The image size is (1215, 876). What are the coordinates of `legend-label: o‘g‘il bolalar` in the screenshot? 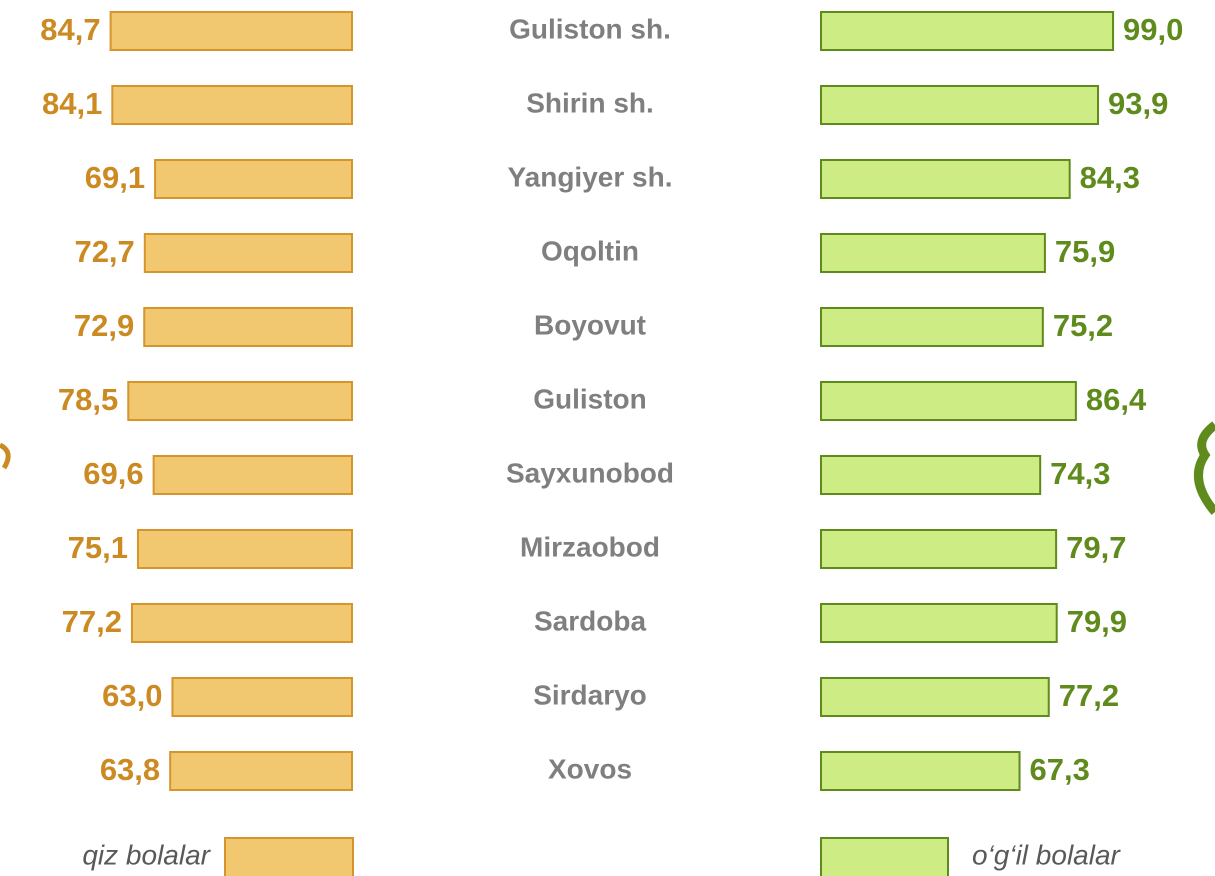 It's located at (1047, 854).